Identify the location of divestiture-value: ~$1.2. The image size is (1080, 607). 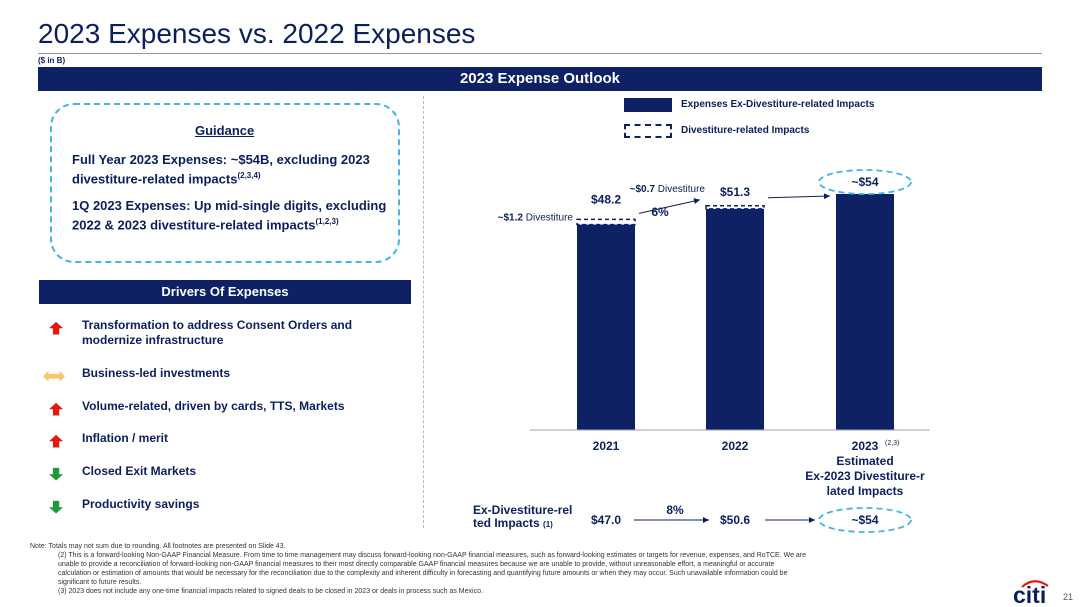
(512, 217).